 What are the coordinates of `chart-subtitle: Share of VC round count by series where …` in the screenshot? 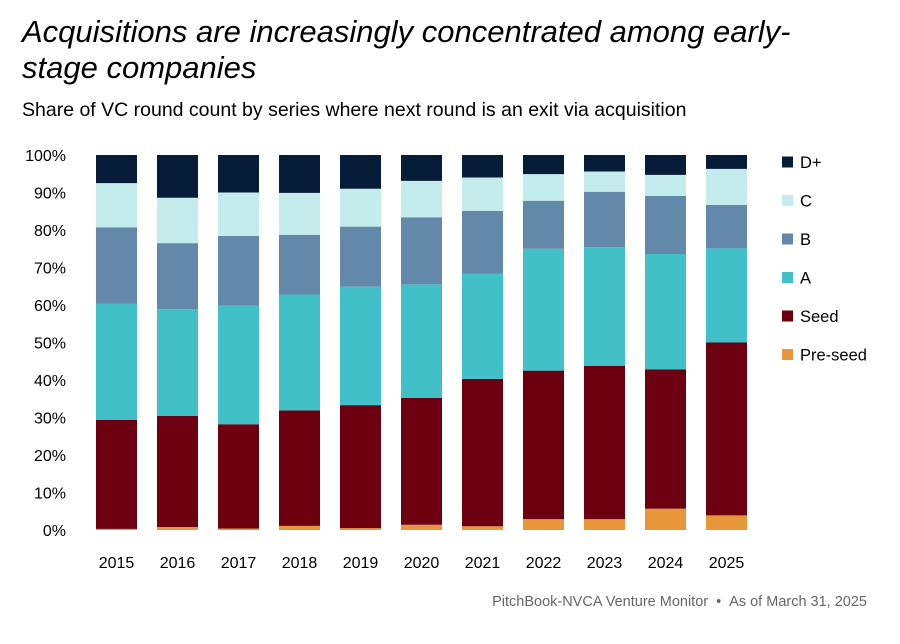 It's located at (354, 110).